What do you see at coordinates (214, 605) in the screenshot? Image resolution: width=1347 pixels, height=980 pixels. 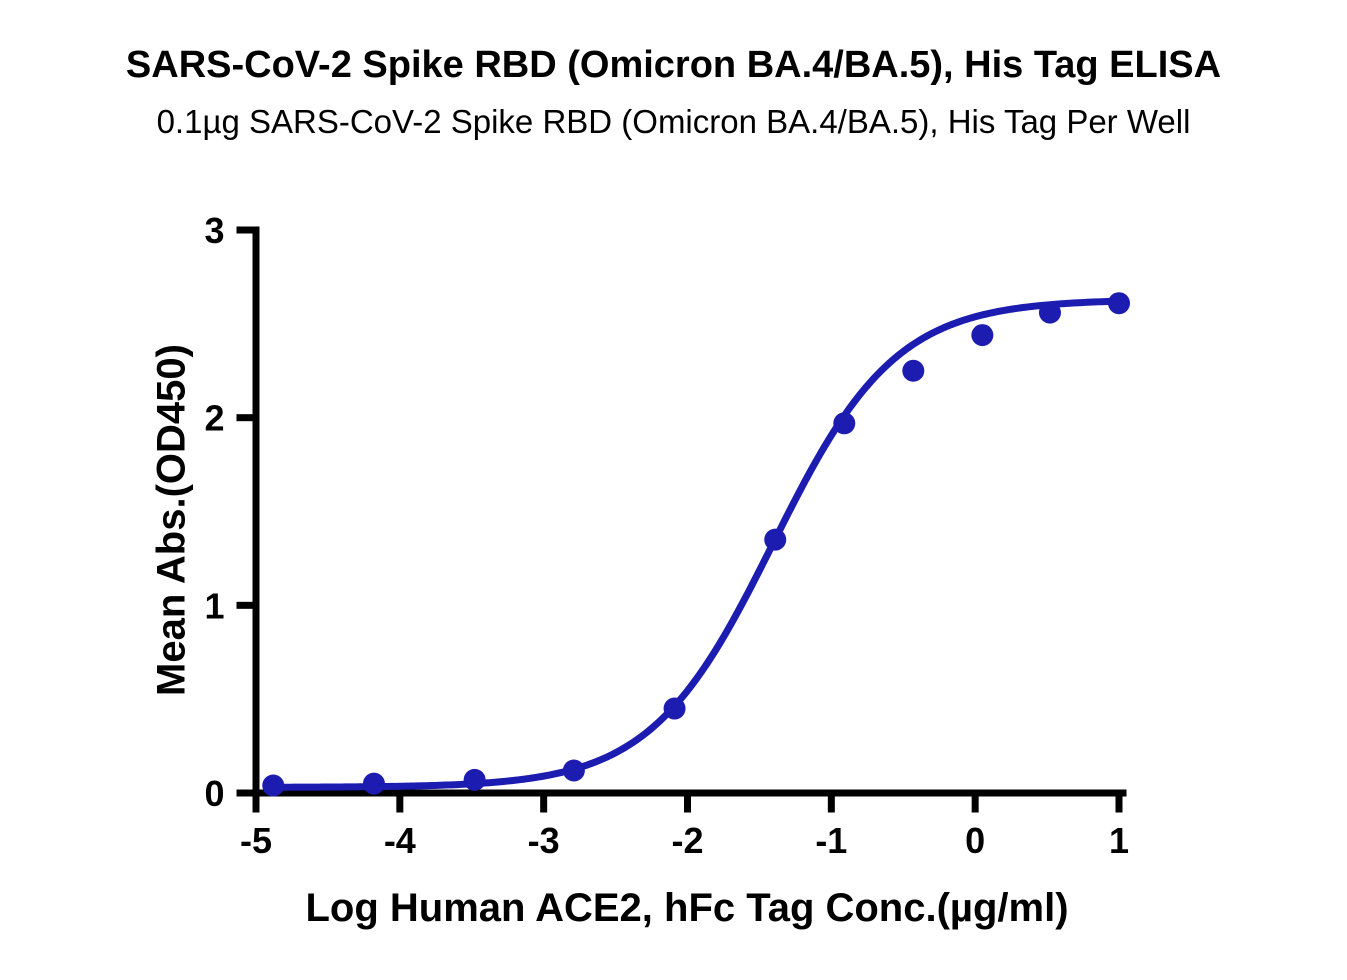 I see `y-tick-label: 1` at bounding box center [214, 605].